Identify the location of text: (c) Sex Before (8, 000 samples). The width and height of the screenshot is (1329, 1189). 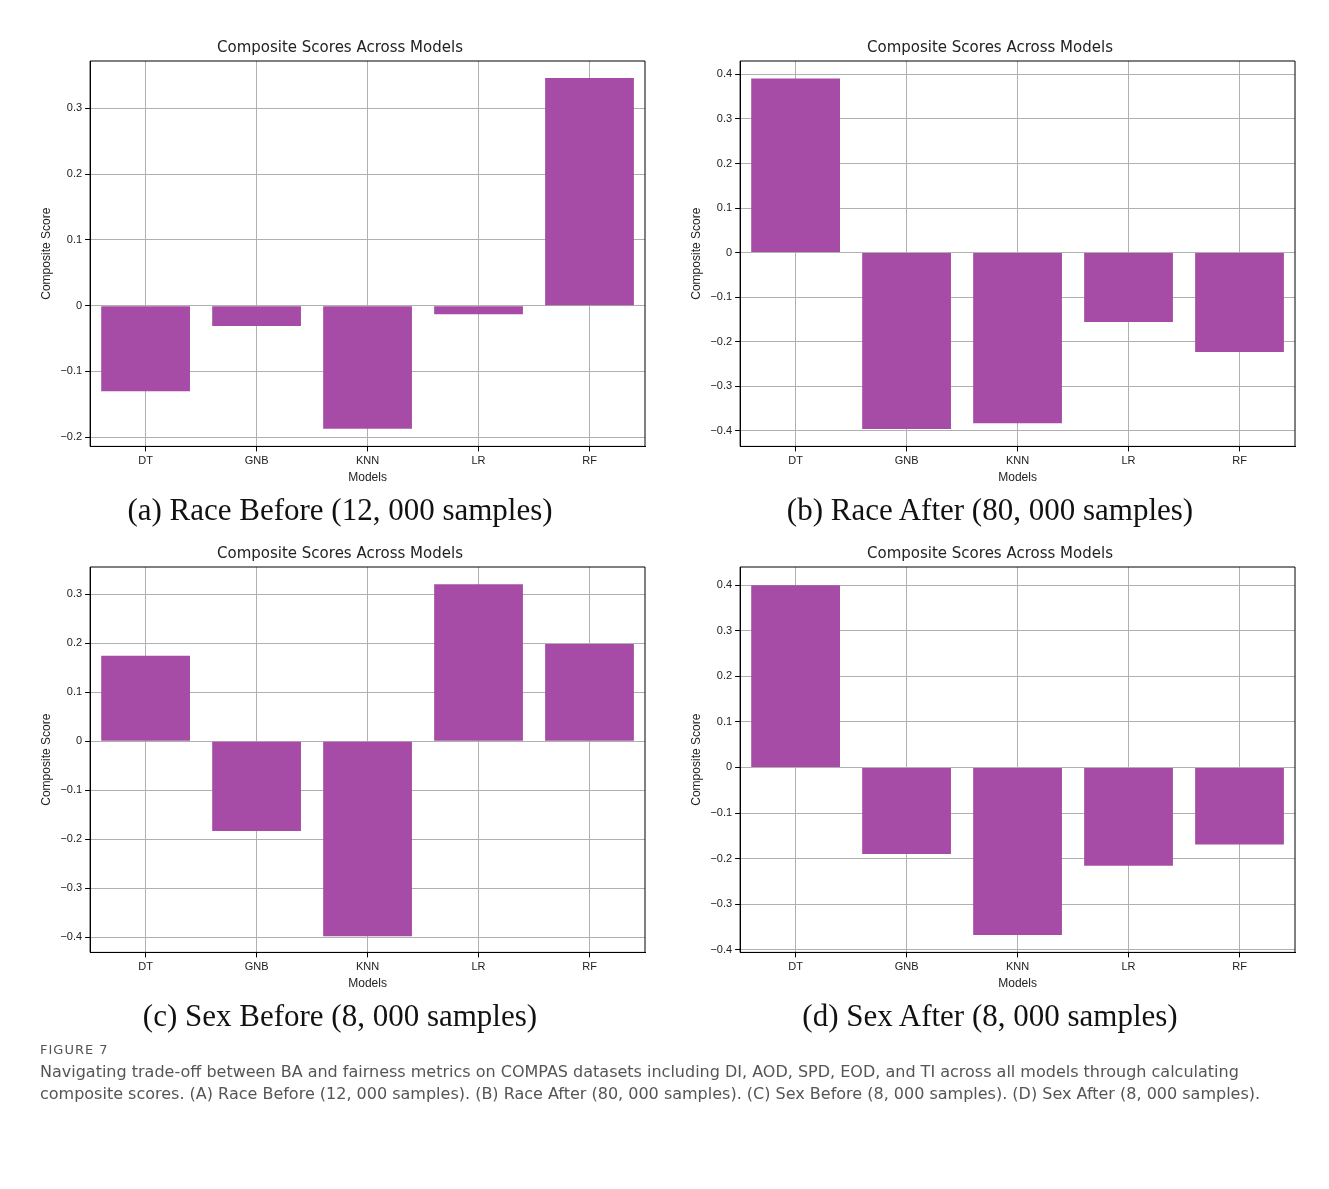
(340, 1016).